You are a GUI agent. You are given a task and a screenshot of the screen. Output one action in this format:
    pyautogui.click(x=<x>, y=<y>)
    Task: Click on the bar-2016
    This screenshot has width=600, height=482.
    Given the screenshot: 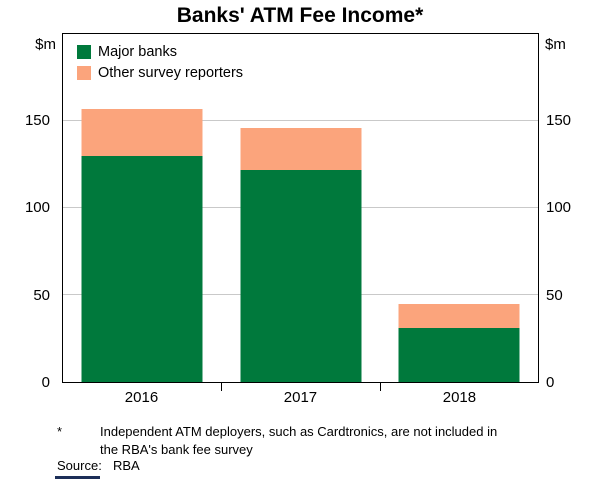 What is the action you would take?
    pyautogui.click(x=142, y=245)
    